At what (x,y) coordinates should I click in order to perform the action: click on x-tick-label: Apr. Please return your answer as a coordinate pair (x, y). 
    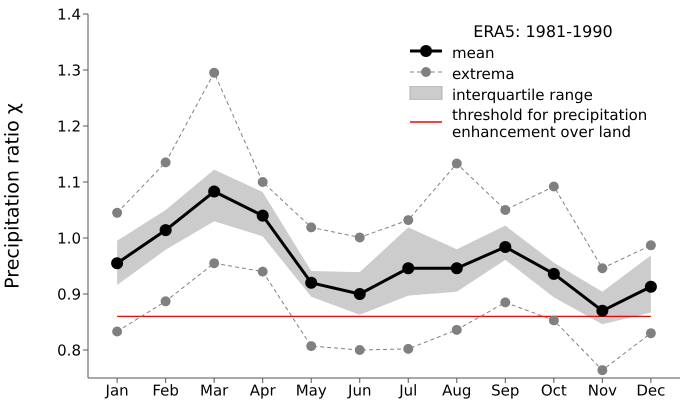
    Looking at the image, I should click on (263, 391).